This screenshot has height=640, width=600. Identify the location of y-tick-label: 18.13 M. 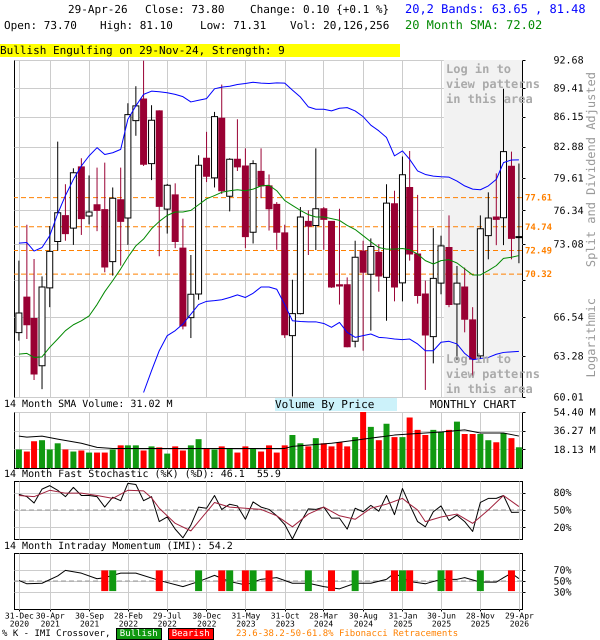
(575, 450).